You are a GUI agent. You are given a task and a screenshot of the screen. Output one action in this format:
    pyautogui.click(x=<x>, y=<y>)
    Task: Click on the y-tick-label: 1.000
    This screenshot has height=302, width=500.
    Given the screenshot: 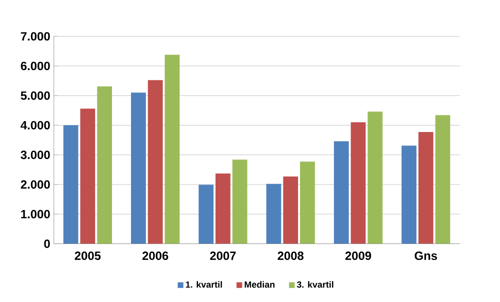 What is the action you would take?
    pyautogui.click(x=35, y=214)
    